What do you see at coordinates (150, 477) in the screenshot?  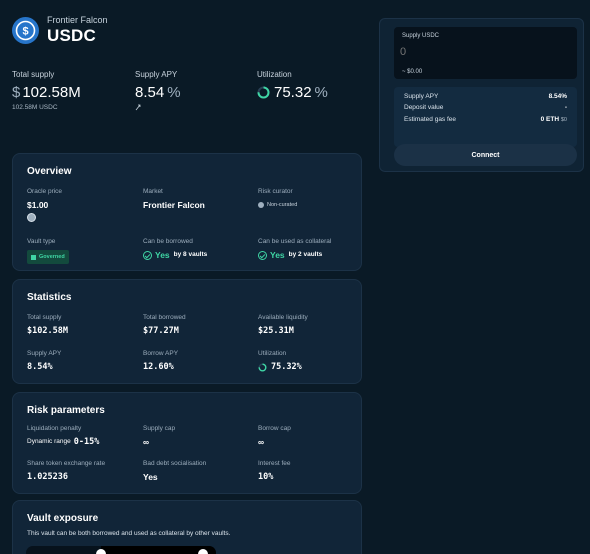 I see `bad-debt-value: Yes` at bounding box center [150, 477].